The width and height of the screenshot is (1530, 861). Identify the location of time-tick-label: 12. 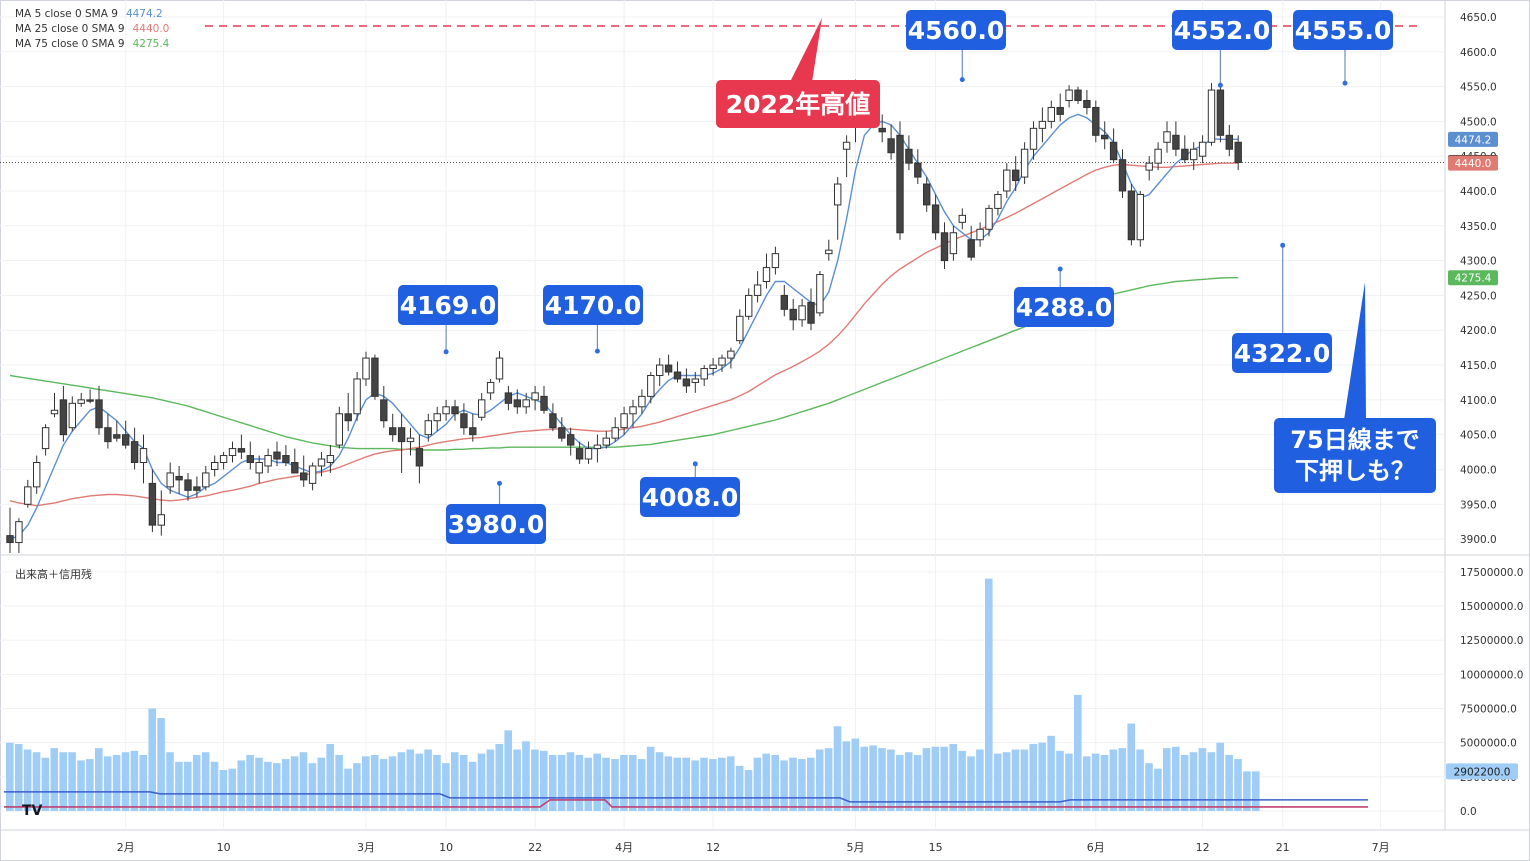
(1203, 847).